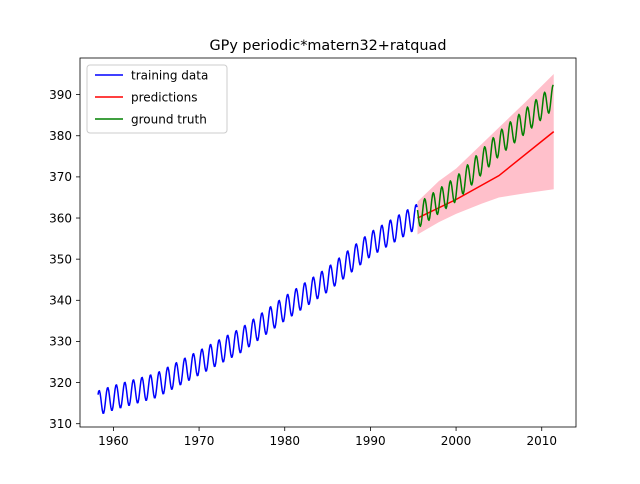 The width and height of the screenshot is (640, 484). I want to click on y-tick-label: 360, so click(60, 218).